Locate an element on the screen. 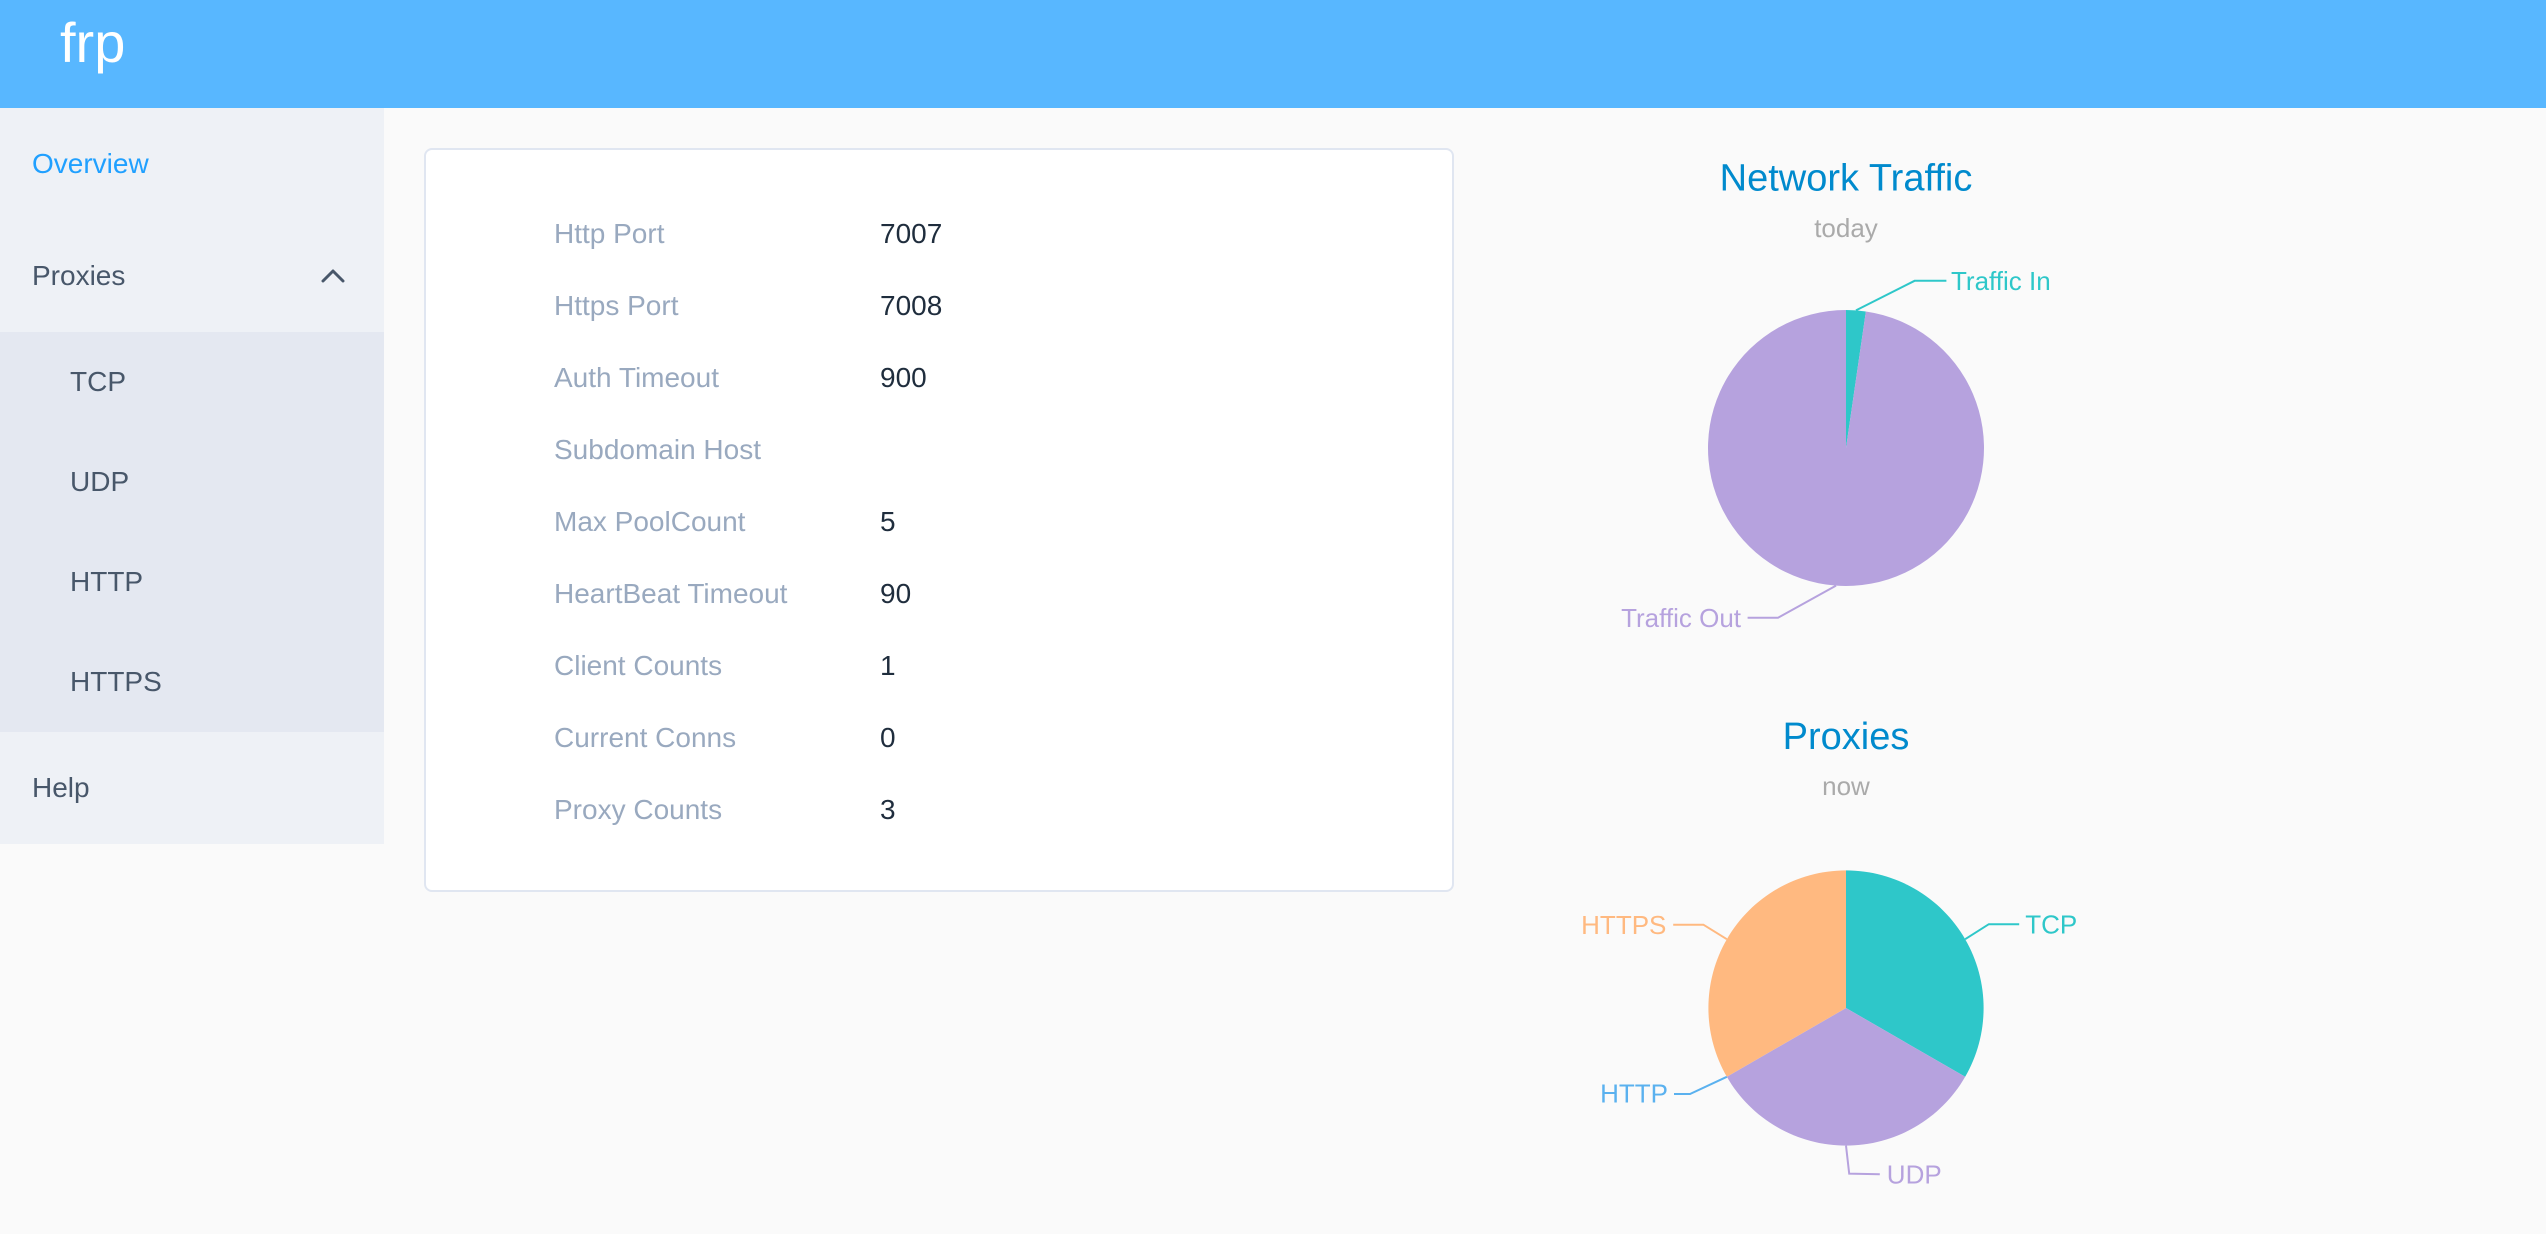  server-info-value: 1 is located at coordinates (888, 665).